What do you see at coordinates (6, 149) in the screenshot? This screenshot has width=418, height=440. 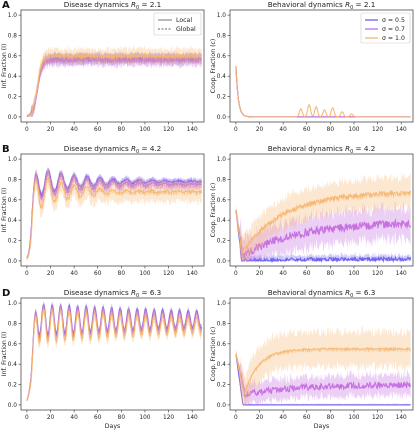 I see `panel-letter: B` at bounding box center [6, 149].